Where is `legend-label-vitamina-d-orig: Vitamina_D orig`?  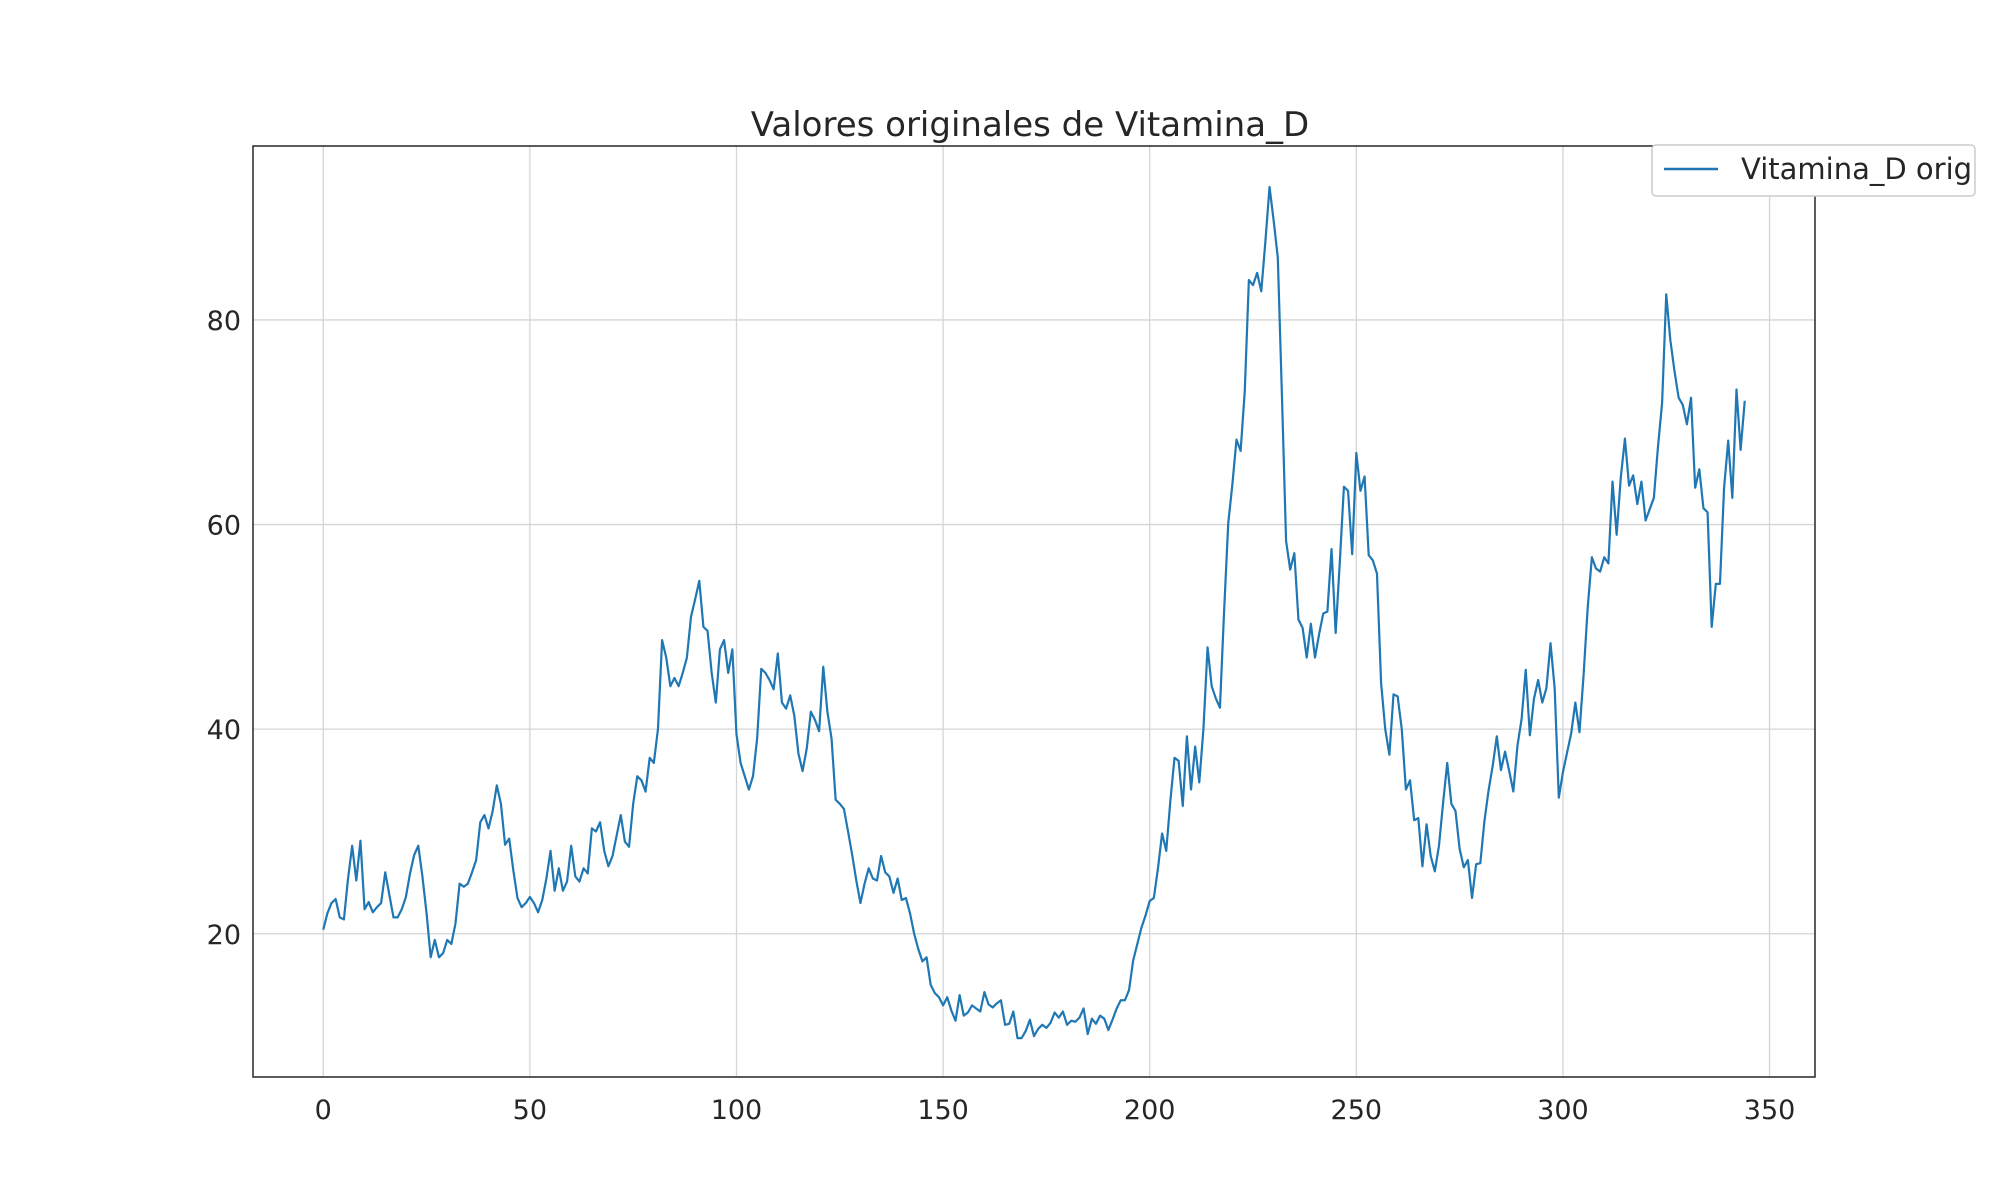 legend-label-vitamina-d-orig: Vitamina_D orig is located at coordinates (1856, 169).